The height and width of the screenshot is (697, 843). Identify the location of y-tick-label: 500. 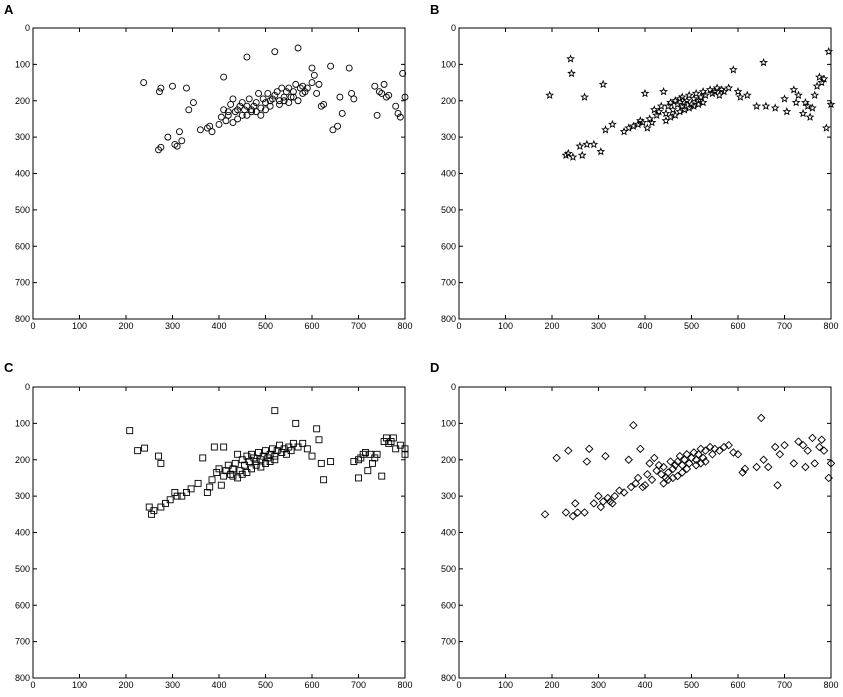
(22, 210).